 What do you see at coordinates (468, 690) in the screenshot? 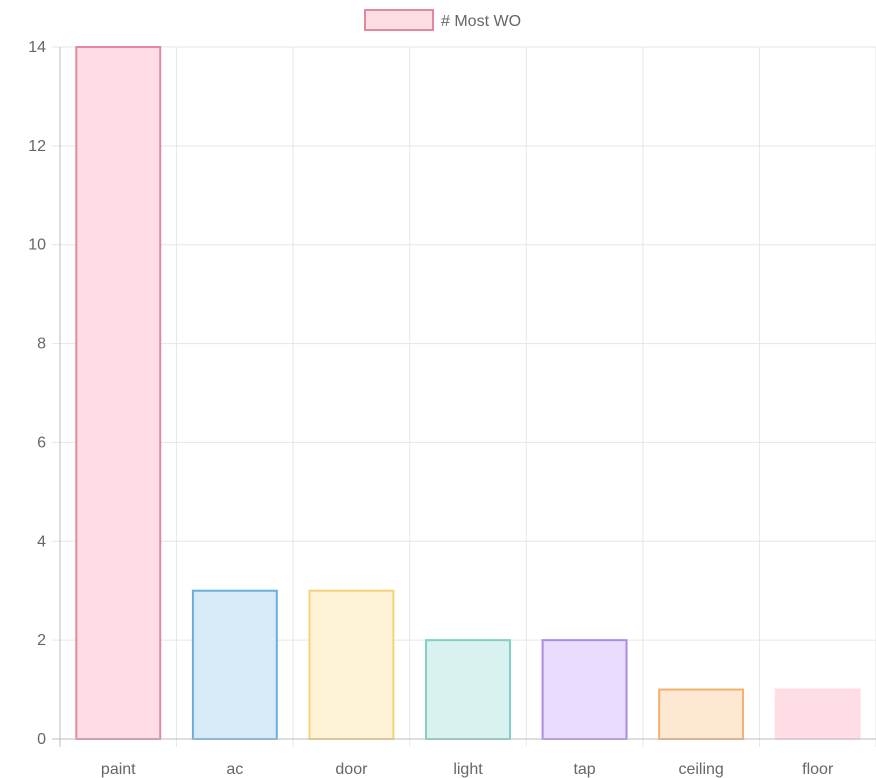
I see `bar-light` at bounding box center [468, 690].